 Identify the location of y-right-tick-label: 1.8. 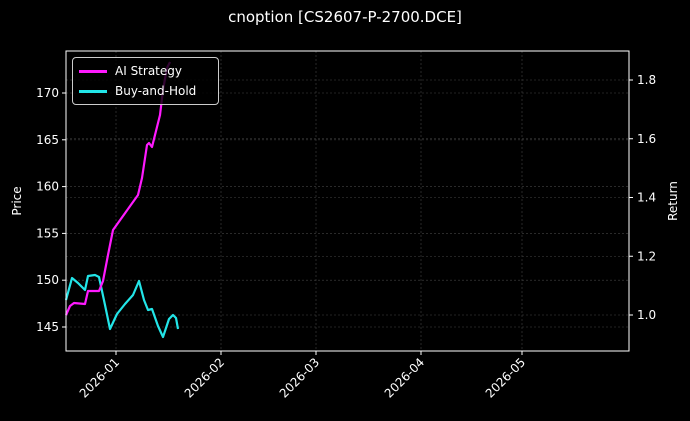
(646, 80).